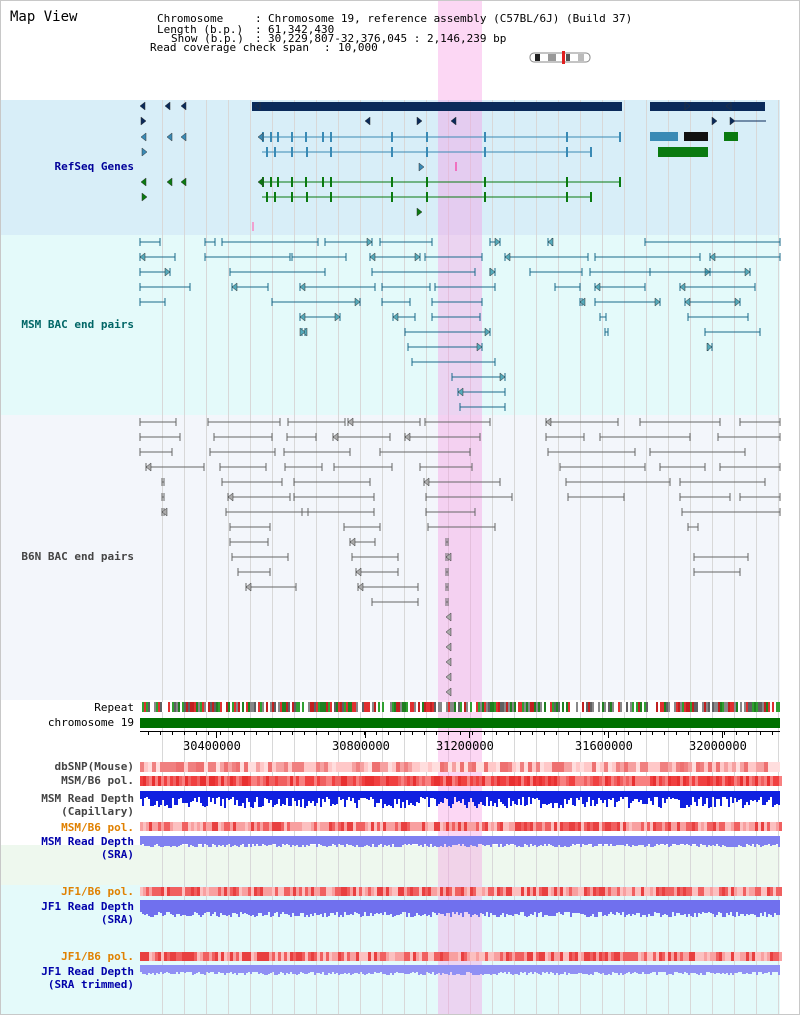  I want to click on track-label-refseq: RefSeq Genes, so click(94, 166).